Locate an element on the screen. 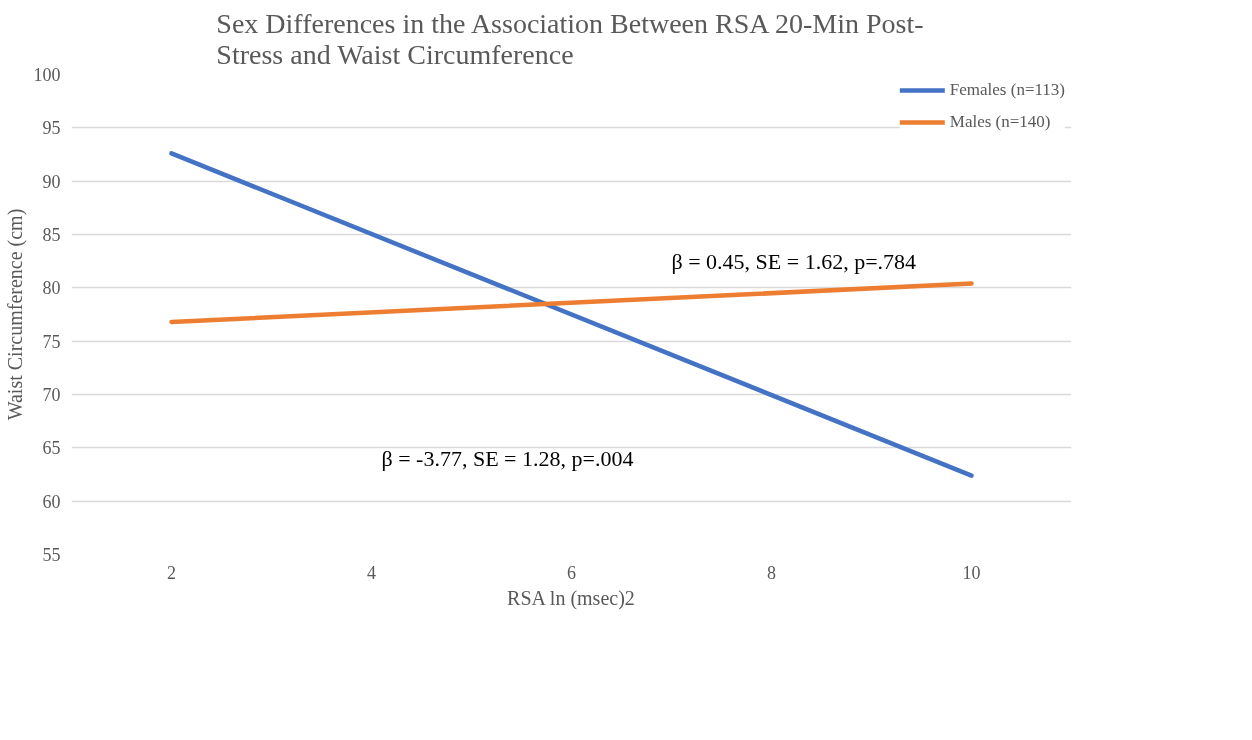  x-tick-label: 6 is located at coordinates (571, 572).